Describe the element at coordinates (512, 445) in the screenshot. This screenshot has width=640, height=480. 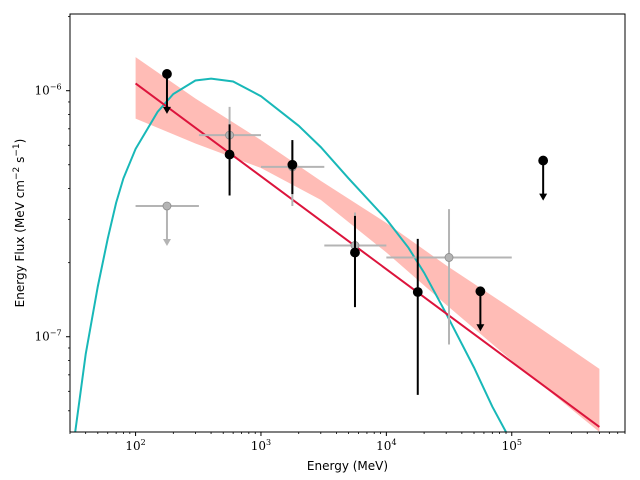
I see `x-tick-label-4: 105` at that location.